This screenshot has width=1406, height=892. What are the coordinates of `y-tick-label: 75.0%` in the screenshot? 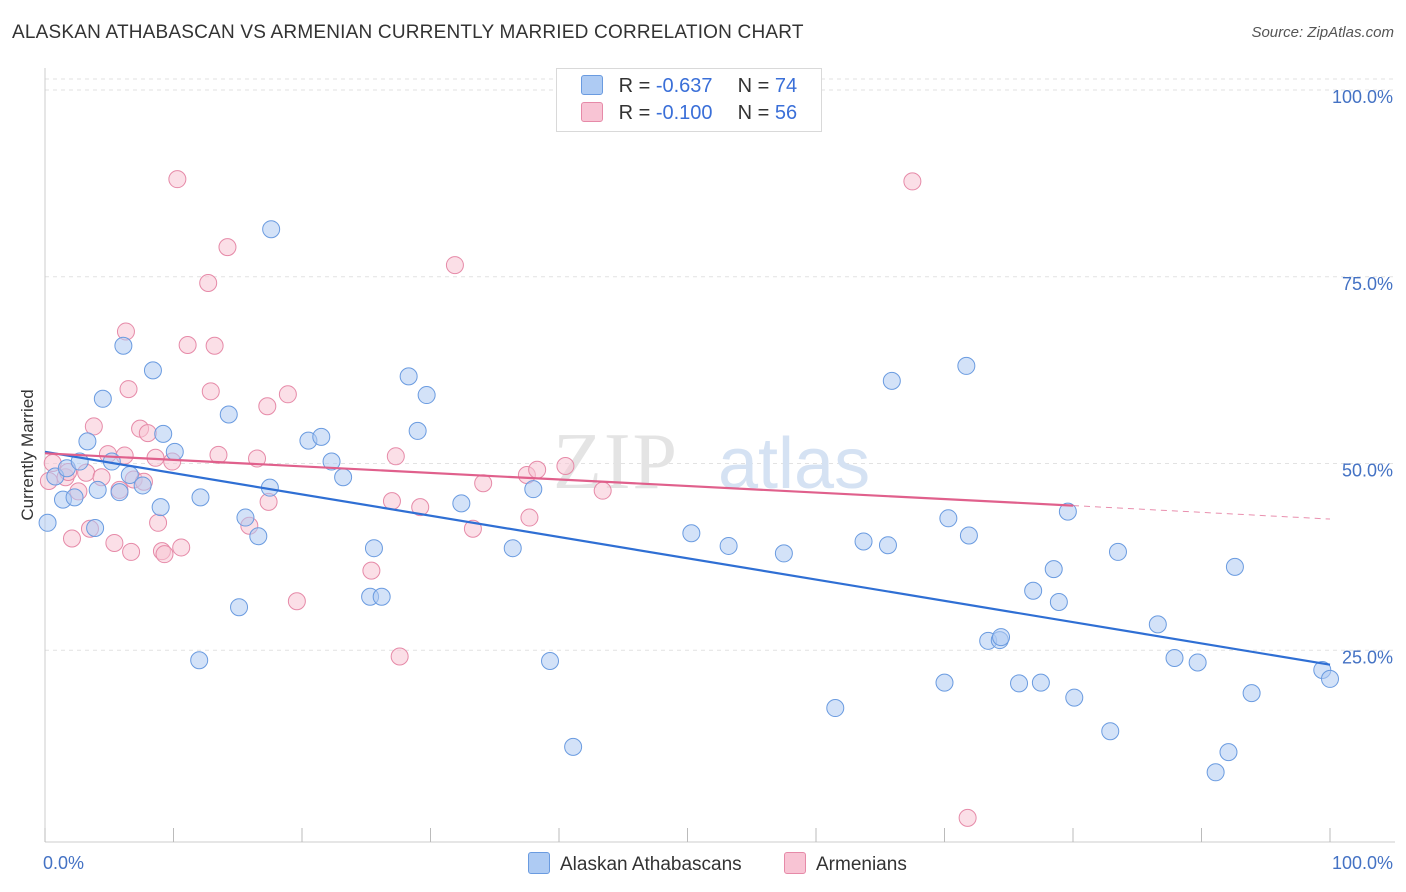 It's located at (1367, 284).